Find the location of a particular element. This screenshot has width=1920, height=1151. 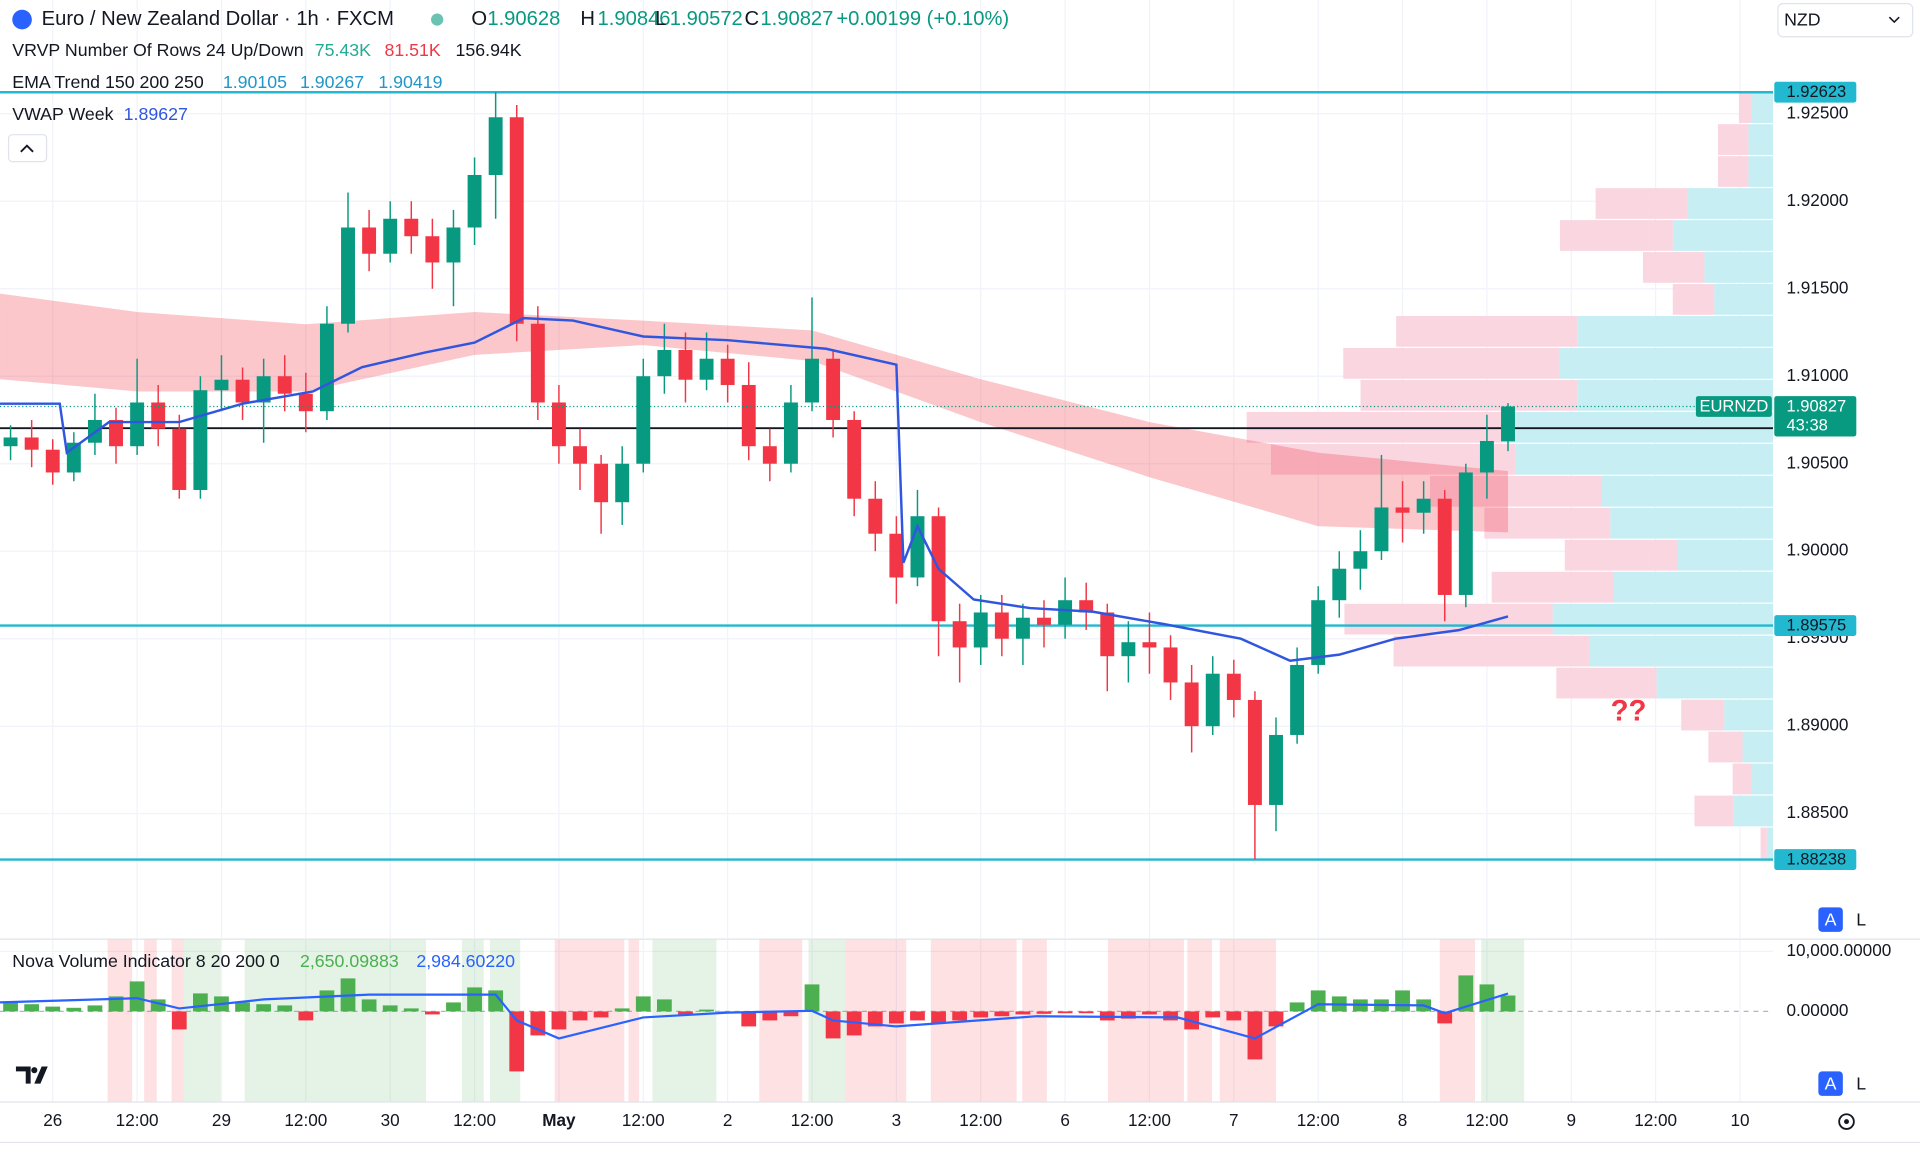

indicator-value: 156.94K is located at coordinates (489, 50).